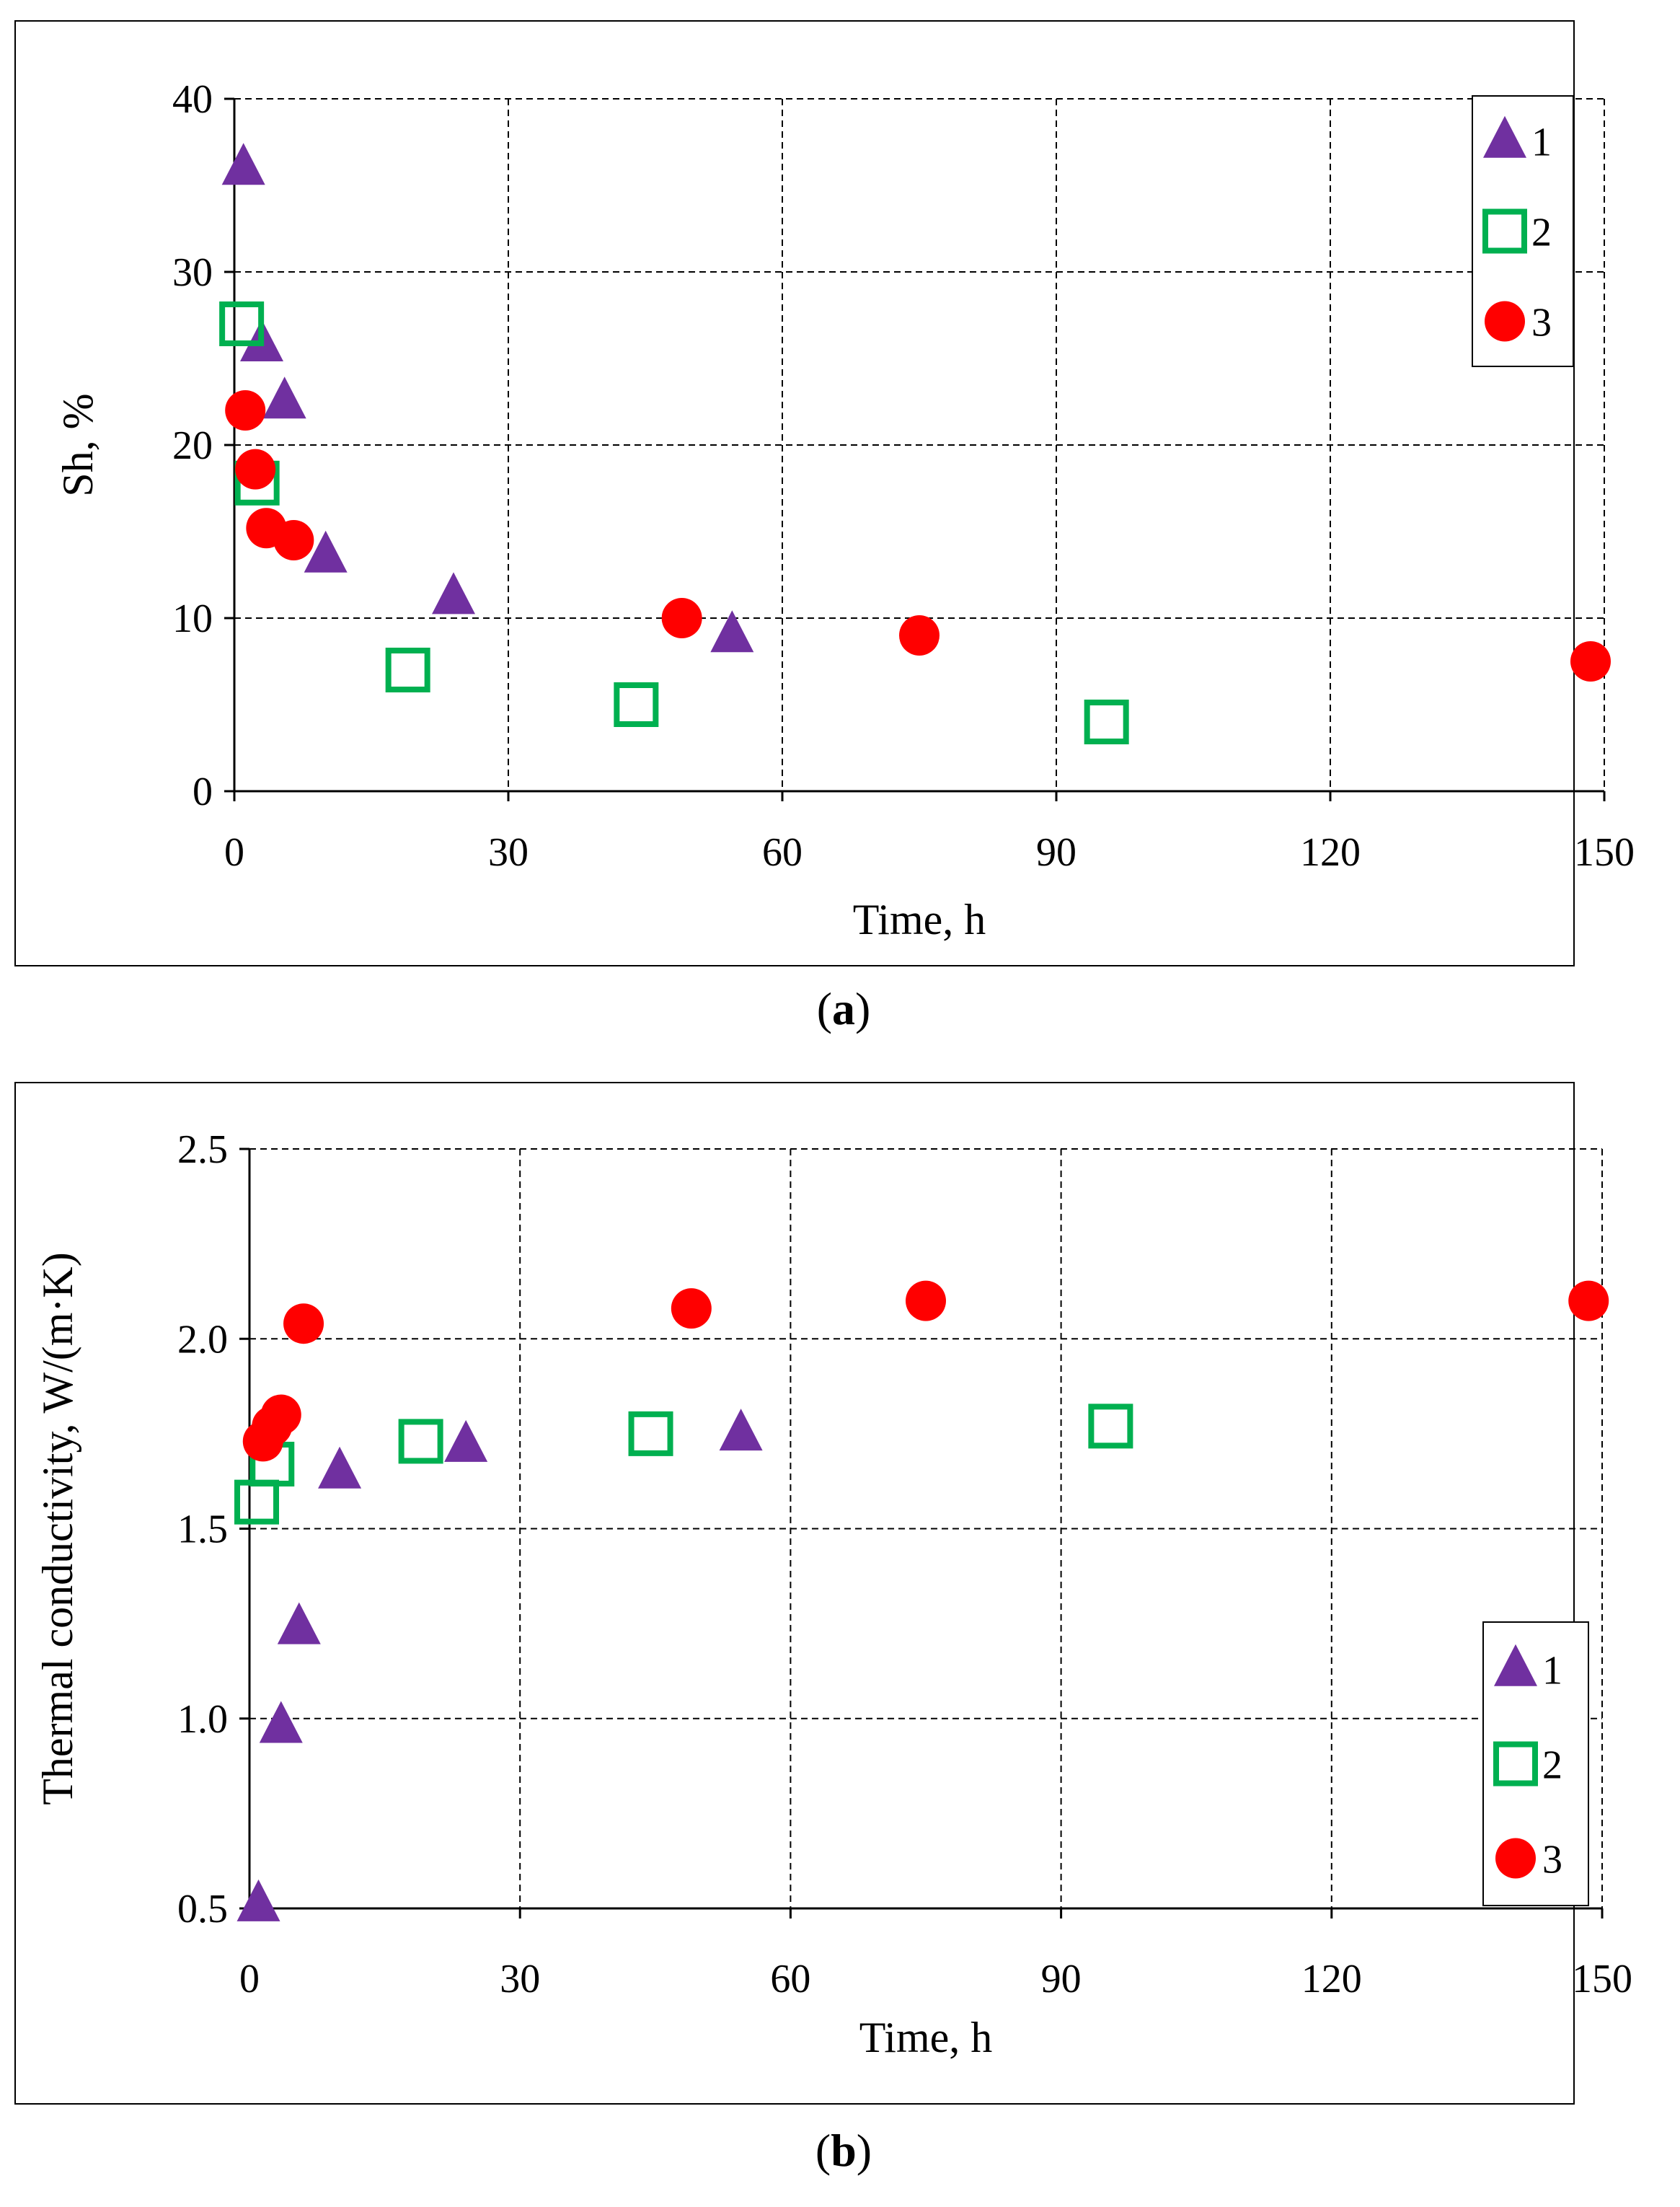 The height and width of the screenshot is (2207, 1680). I want to click on chart-a-xtick-label: 150, so click(1604, 853).